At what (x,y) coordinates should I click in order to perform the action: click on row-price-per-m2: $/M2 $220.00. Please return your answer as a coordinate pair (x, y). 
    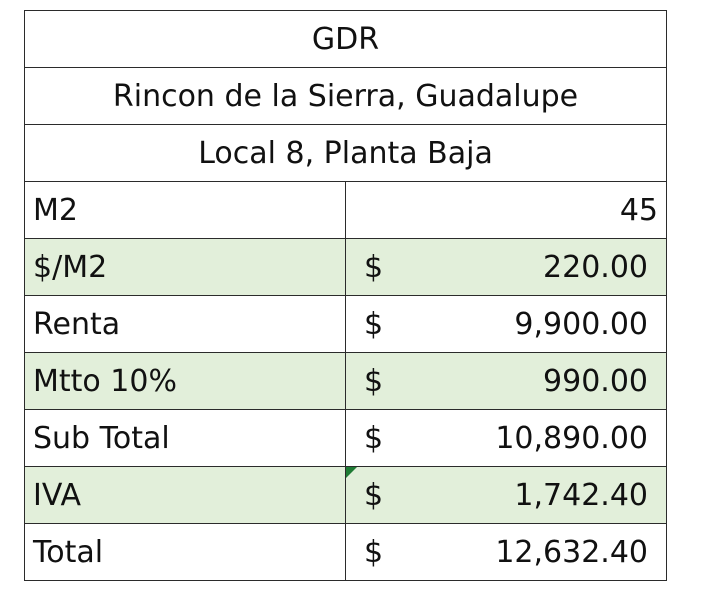
    Looking at the image, I should click on (346, 267).